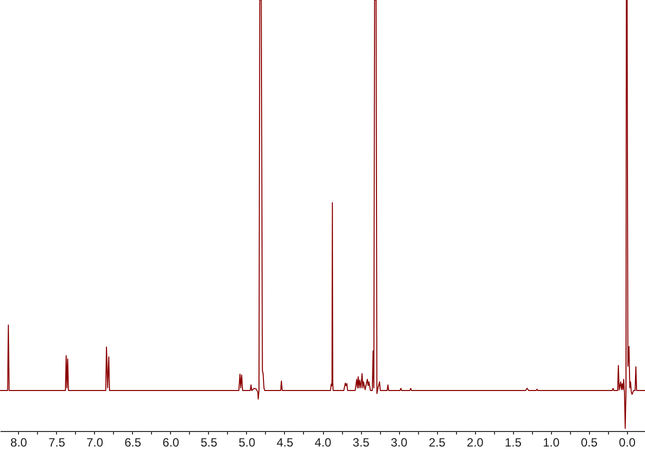 The width and height of the screenshot is (645, 450). What do you see at coordinates (475, 443) in the screenshot?
I see `x-tick-label: 2.0` at bounding box center [475, 443].